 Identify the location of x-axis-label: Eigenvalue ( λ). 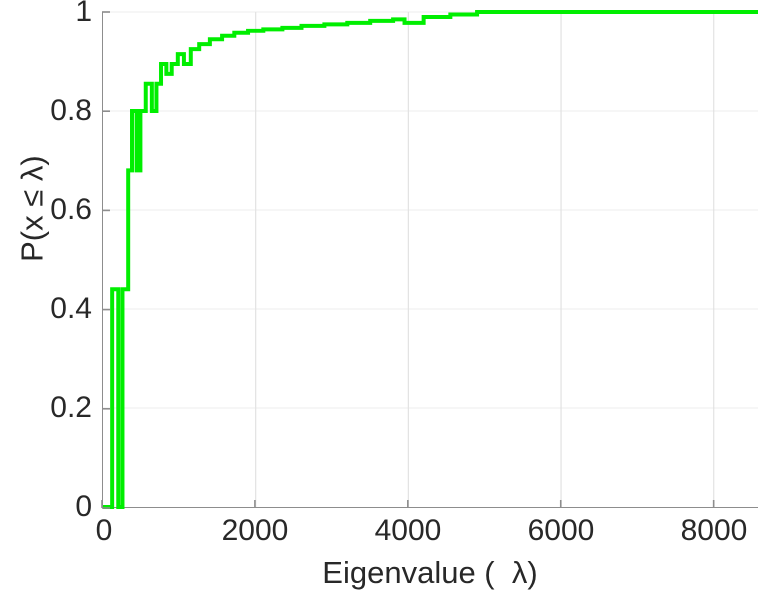
(430, 572).